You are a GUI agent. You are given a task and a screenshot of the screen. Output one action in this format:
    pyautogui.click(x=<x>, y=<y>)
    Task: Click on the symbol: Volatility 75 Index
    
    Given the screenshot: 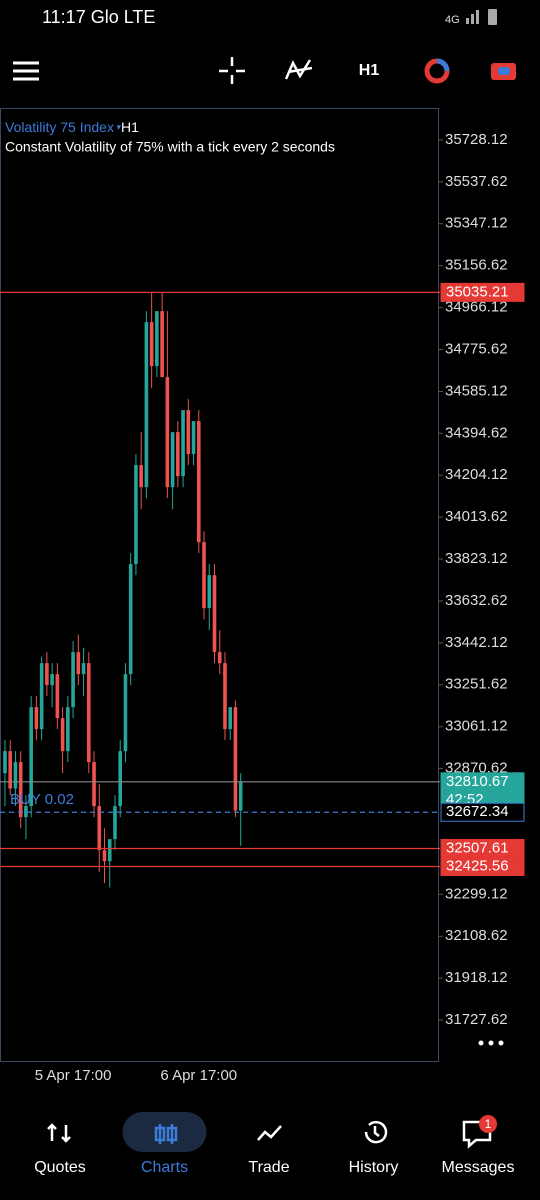 What is the action you would take?
    pyautogui.click(x=59, y=127)
    